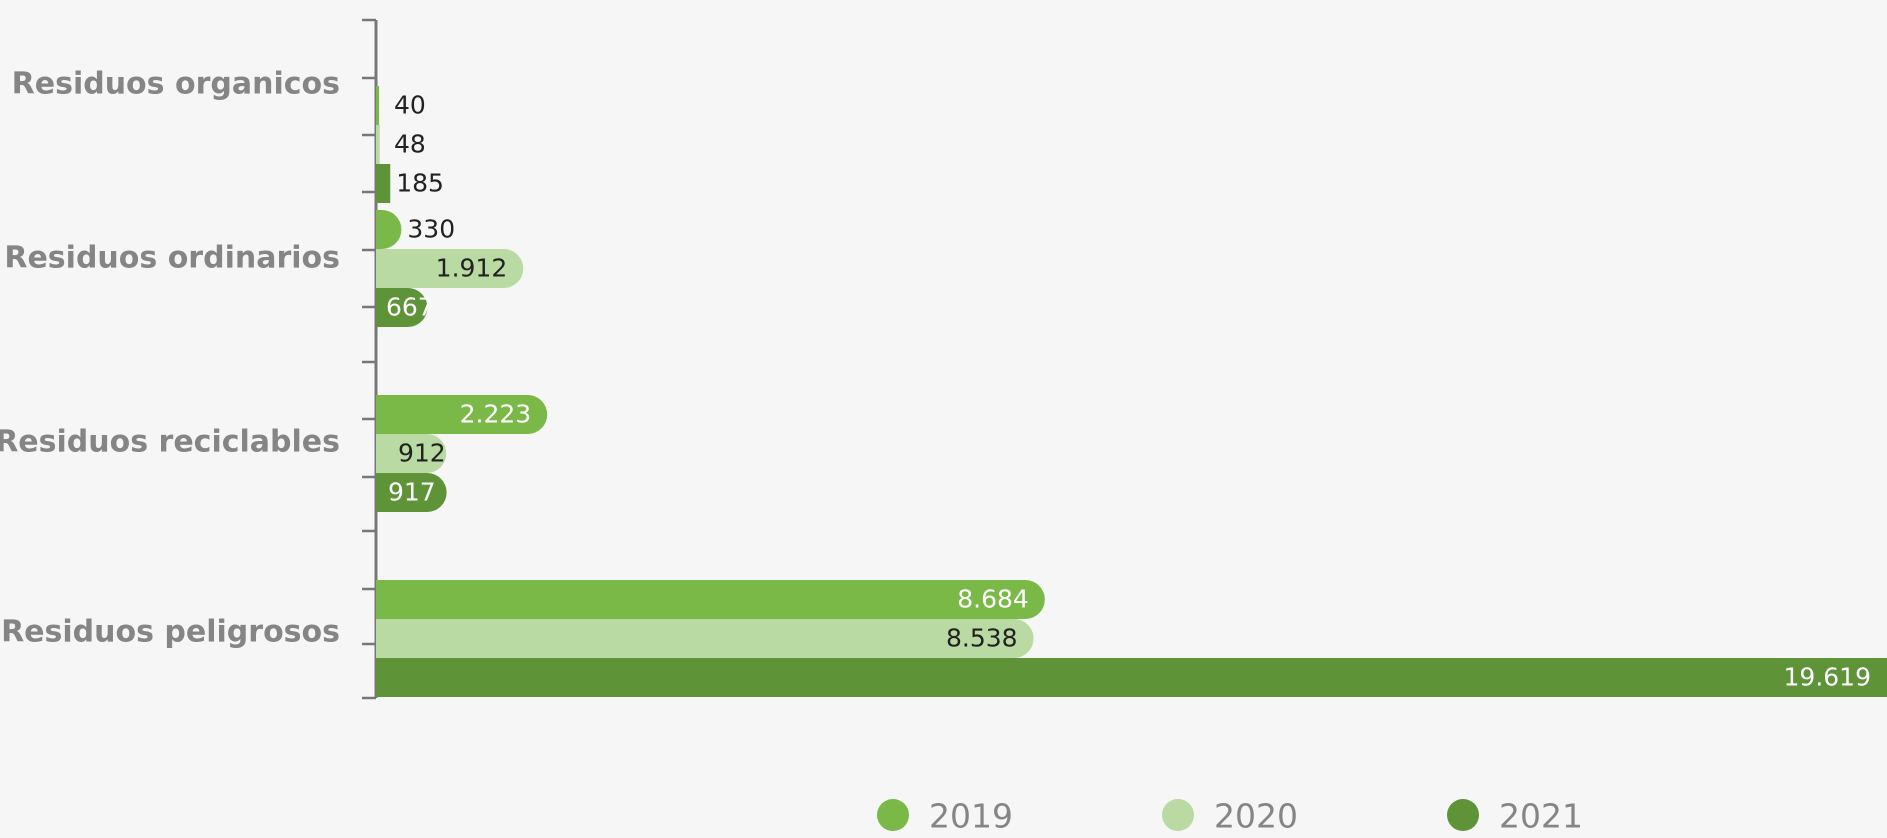  Describe the element at coordinates (496, 414) in the screenshot. I see `data-label: 2.223` at that location.